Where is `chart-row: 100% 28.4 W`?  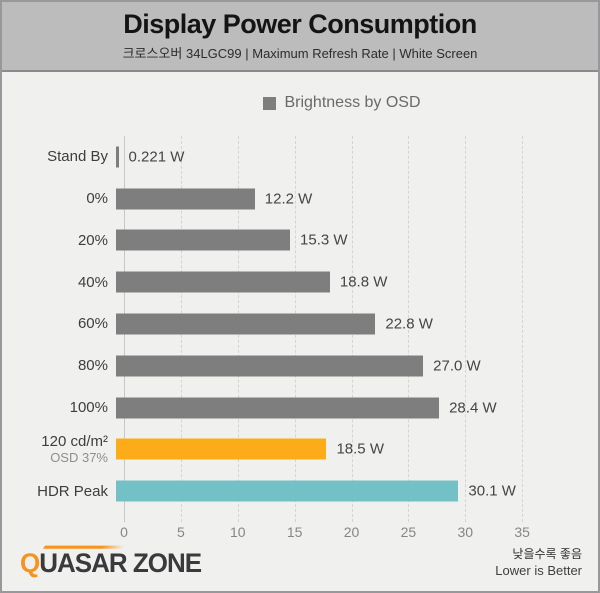
chart-row: 100% 28.4 W is located at coordinates (286, 408).